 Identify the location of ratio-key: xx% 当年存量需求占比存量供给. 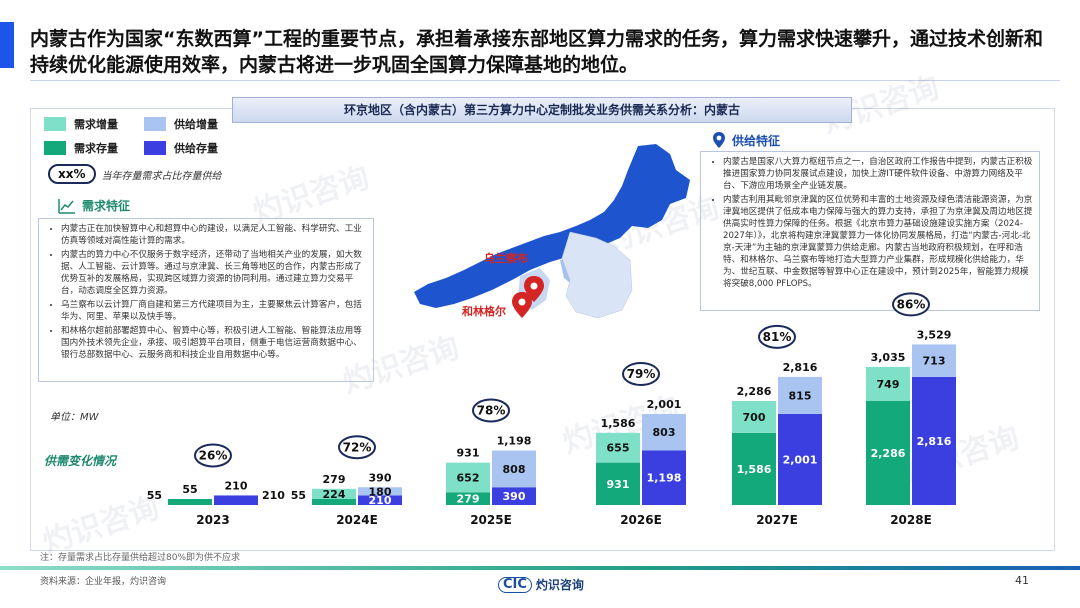
(135, 174).